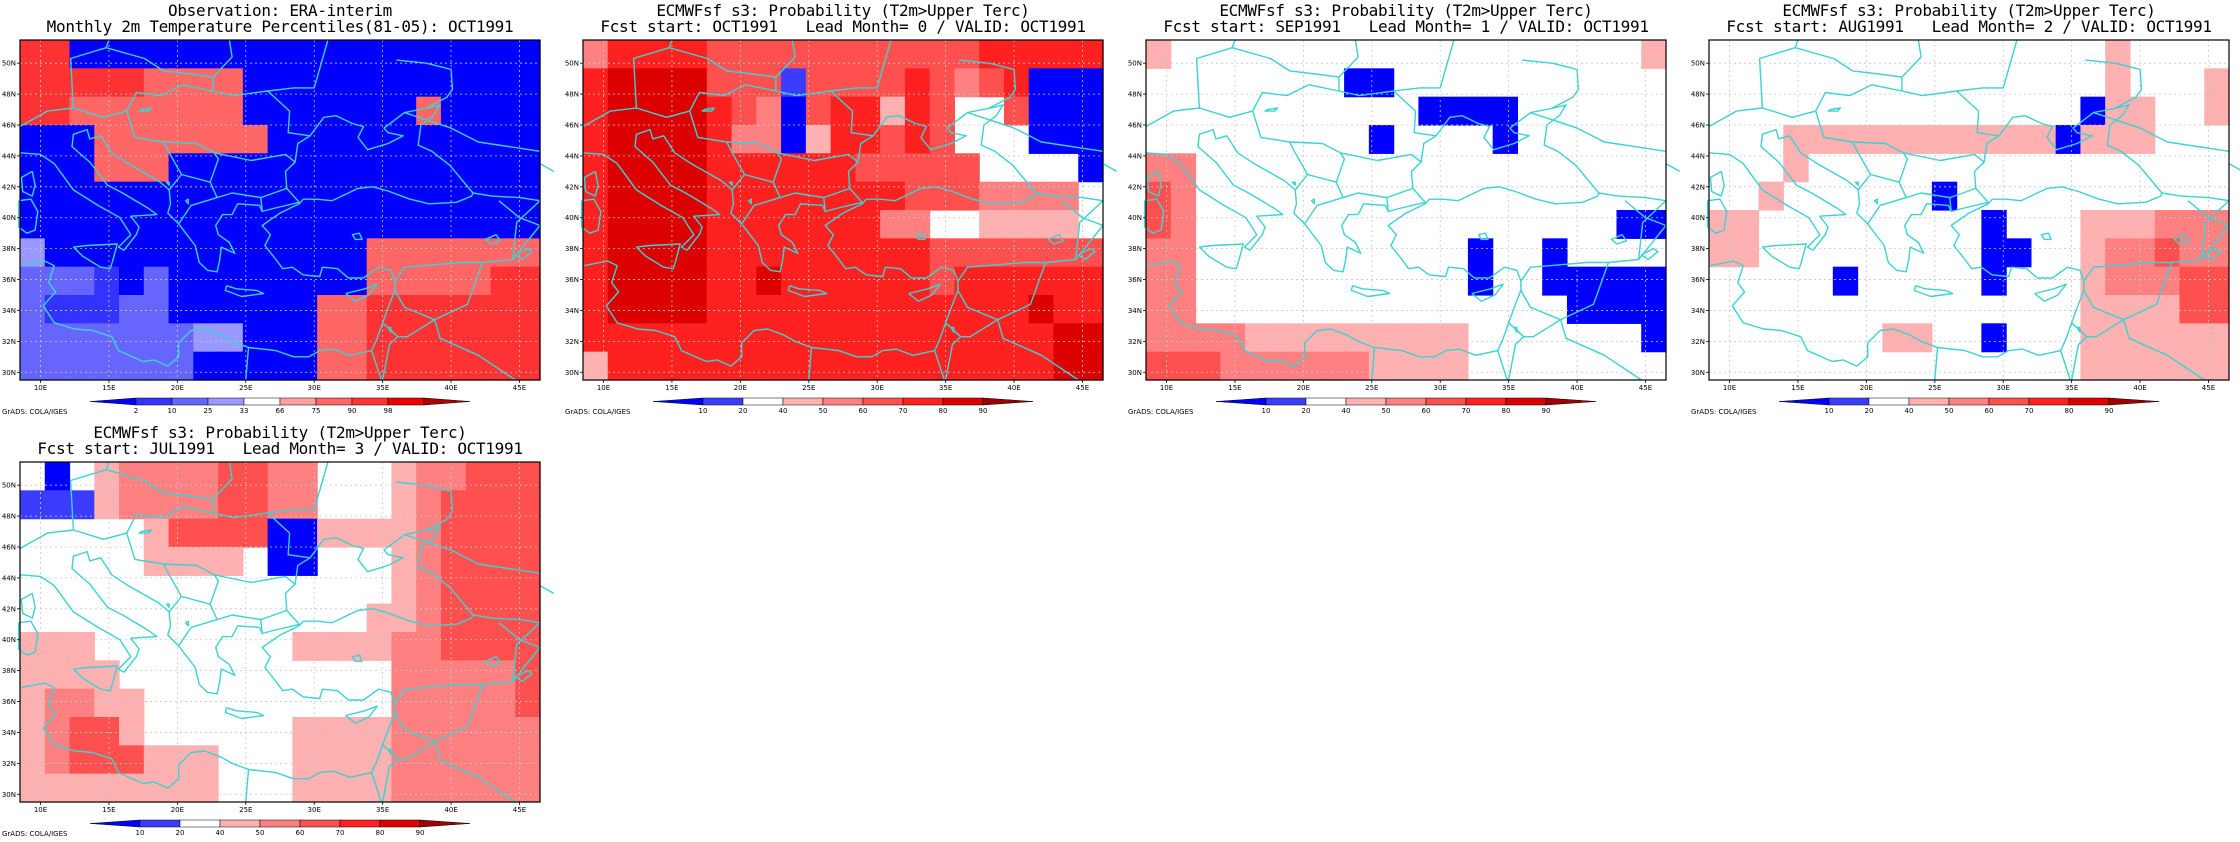 The image size is (2240, 842). I want to click on lake-outline, so click(357, 658).